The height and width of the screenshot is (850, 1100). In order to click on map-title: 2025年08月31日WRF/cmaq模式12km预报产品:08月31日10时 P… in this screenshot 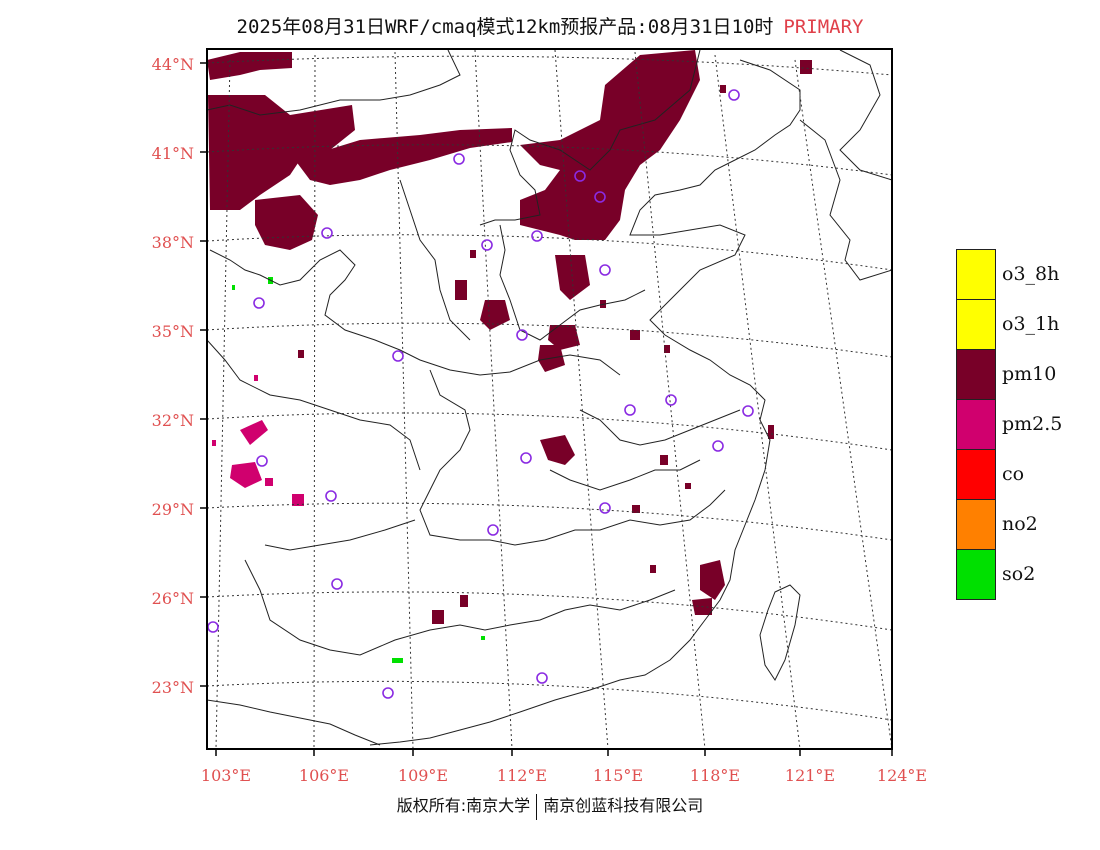, I will do `click(550, 25)`.